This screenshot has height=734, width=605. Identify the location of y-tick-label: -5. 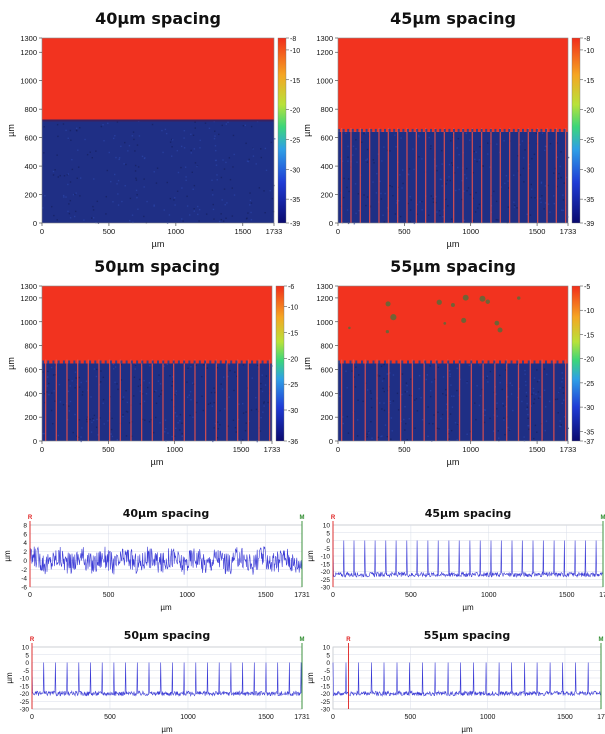
(327, 549).